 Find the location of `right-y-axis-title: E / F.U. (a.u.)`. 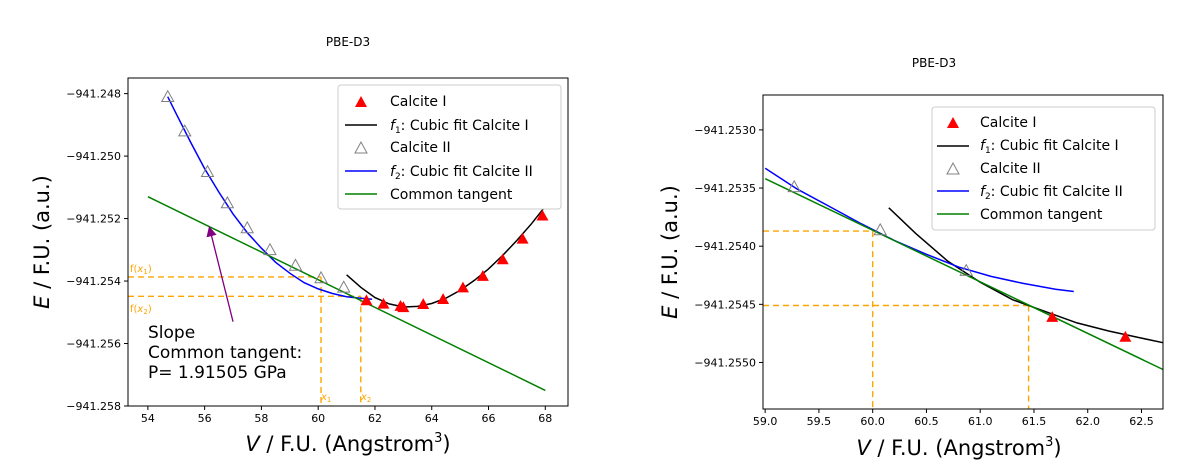

right-y-axis-title: E / F.U. (a.u.) is located at coordinates (670, 252).